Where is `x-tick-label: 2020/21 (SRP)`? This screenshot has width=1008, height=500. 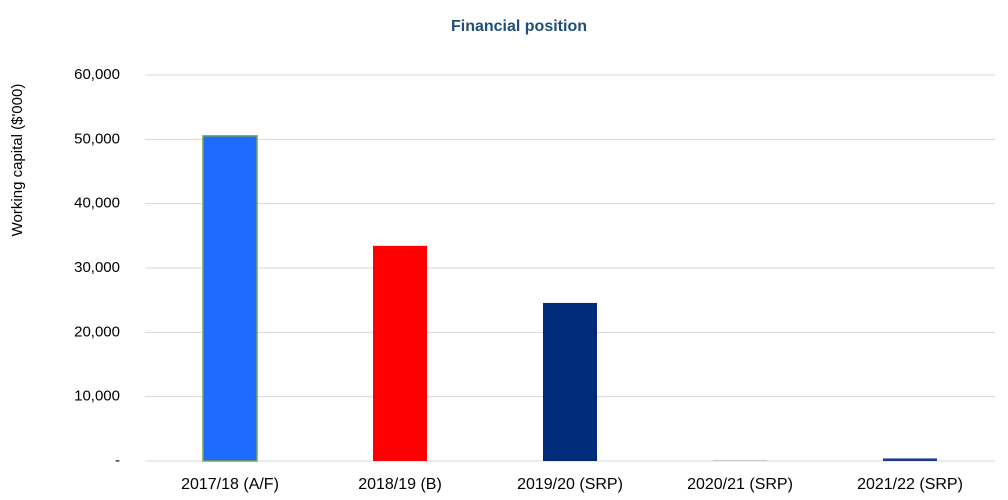 x-tick-label: 2020/21 (SRP) is located at coordinates (740, 484).